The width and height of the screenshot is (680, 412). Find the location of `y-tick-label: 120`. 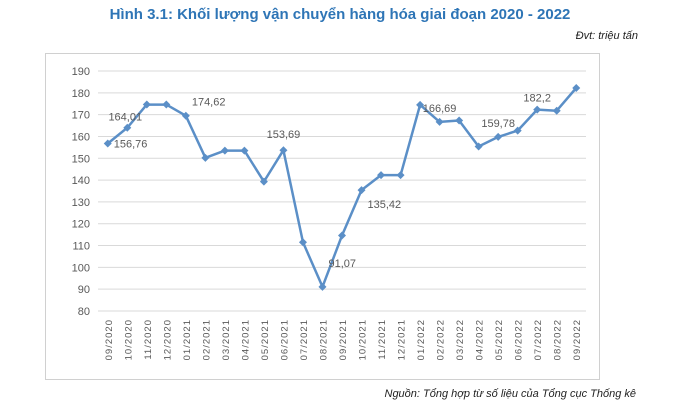

y-tick-label: 120 is located at coordinates (81, 225).